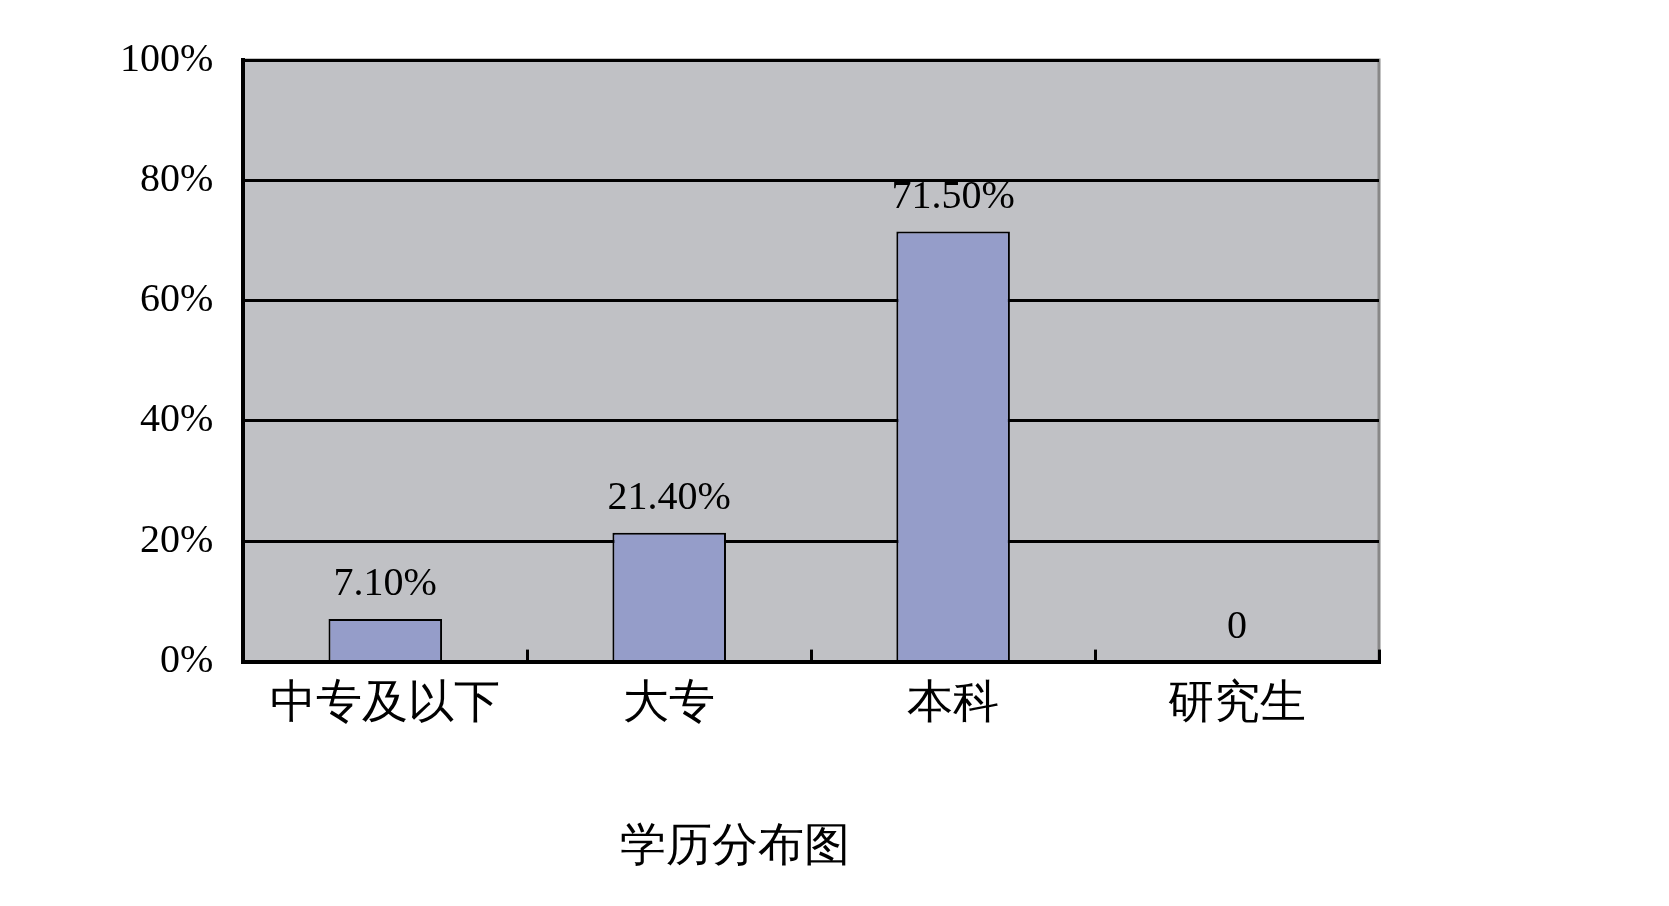 This screenshot has width=1669, height=906. I want to click on y-tick-label: 0%, so click(186, 659).